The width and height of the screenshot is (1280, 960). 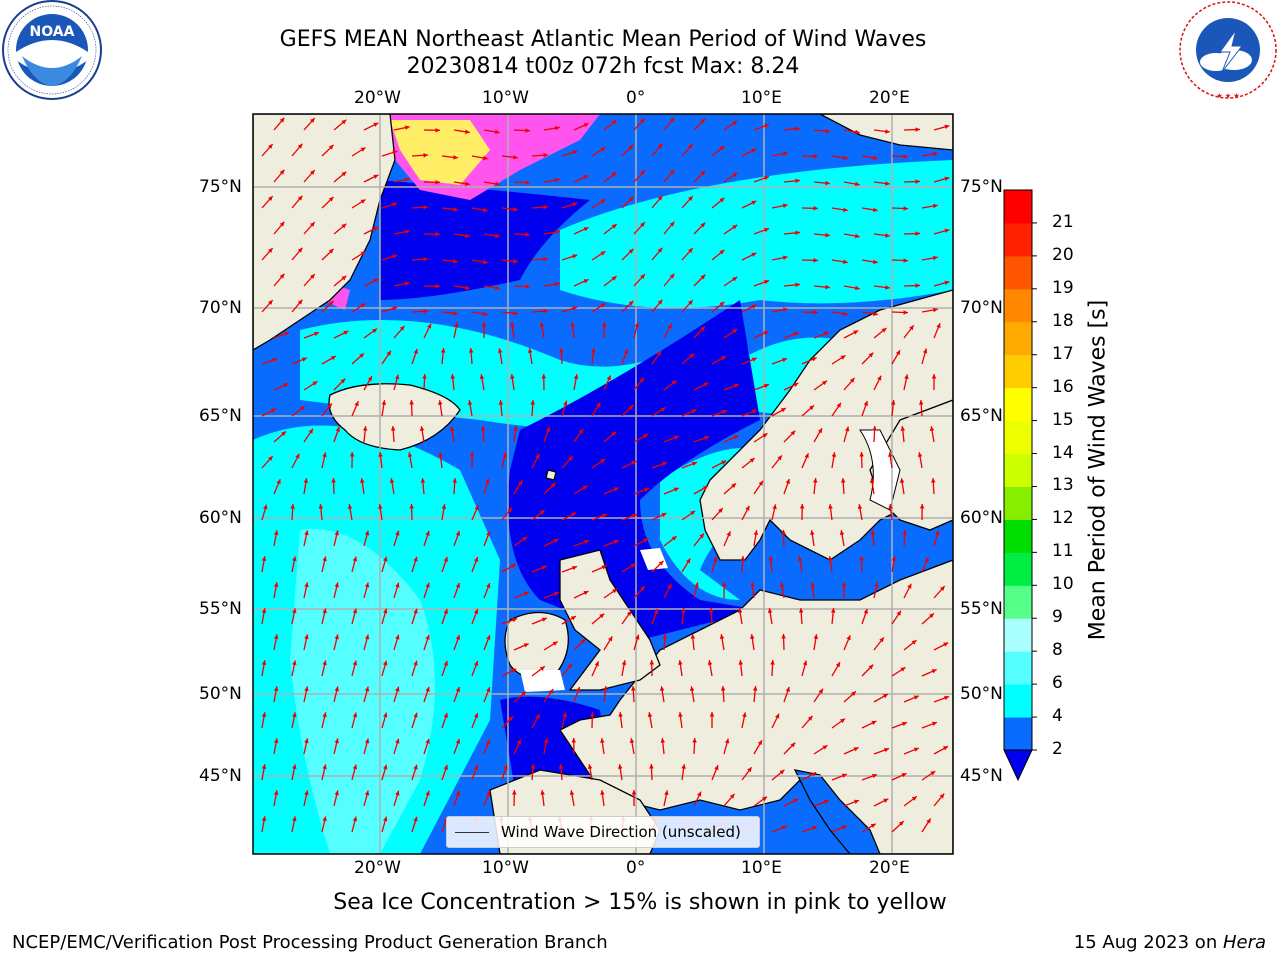 What do you see at coordinates (889, 98) in the screenshot?
I see `lon-label-top-20e: 20°E` at bounding box center [889, 98].